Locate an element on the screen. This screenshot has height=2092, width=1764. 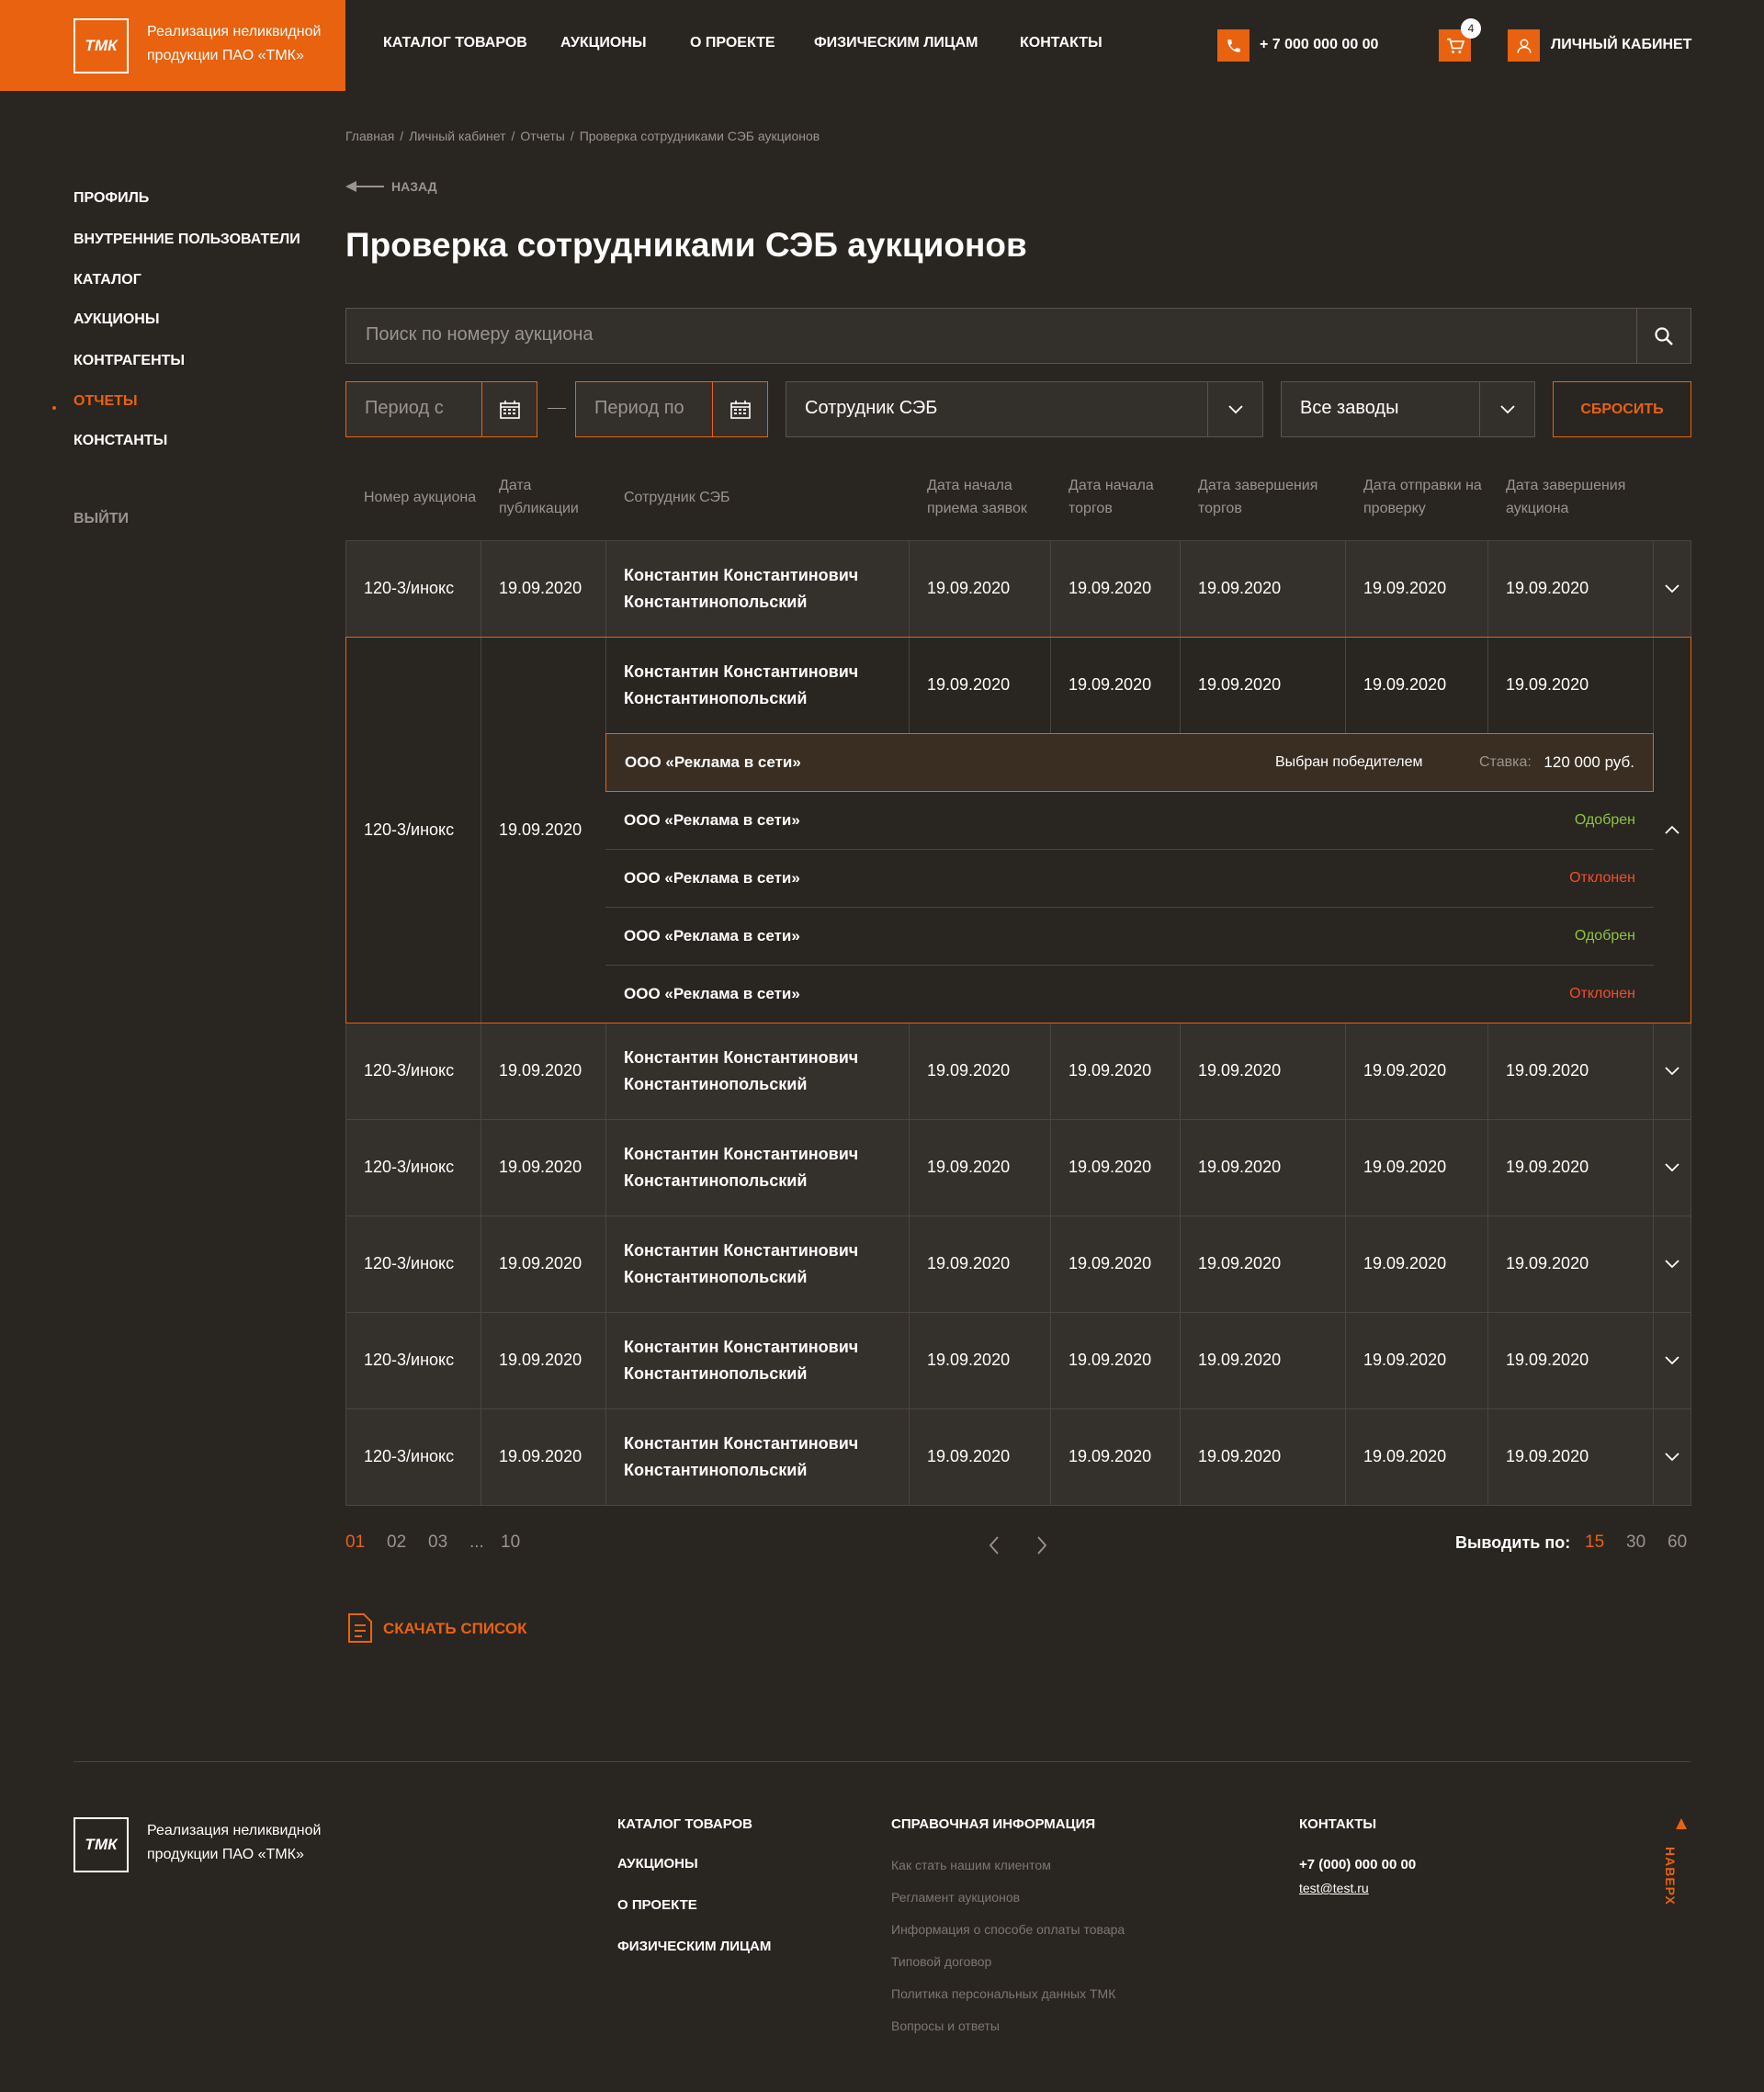
search-input: Поиск по номеру аукциона is located at coordinates (1018, 336).